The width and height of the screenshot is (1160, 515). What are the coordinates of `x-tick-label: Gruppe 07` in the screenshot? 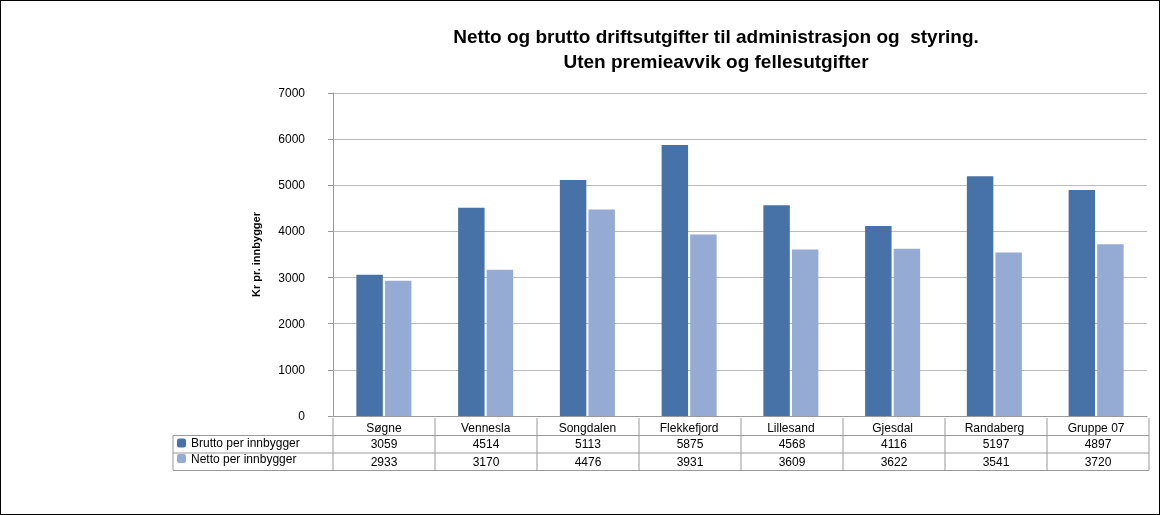 It's located at (1096, 428).